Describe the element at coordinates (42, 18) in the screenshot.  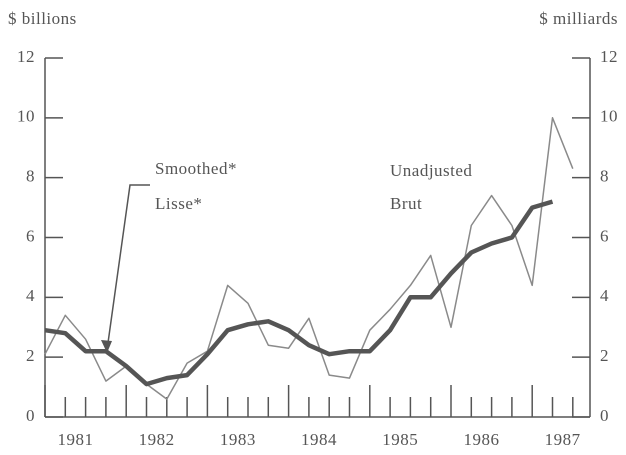
I see `y-axis-label: $ billions` at that location.